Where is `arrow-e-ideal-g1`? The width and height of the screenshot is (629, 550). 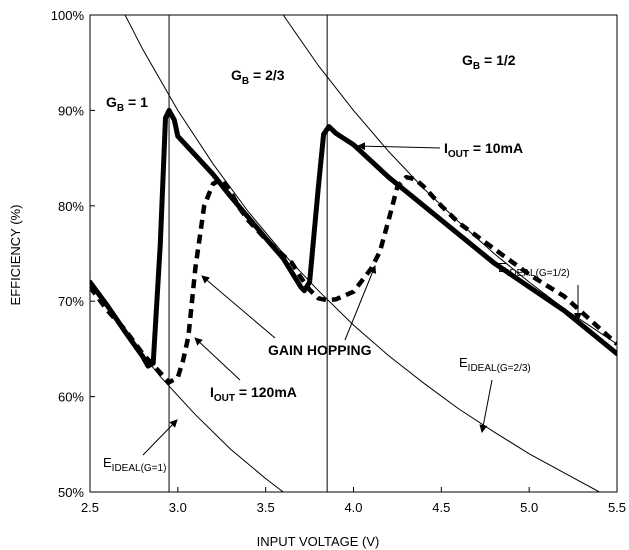
arrow-e-ideal-g1 is located at coordinates (160, 437).